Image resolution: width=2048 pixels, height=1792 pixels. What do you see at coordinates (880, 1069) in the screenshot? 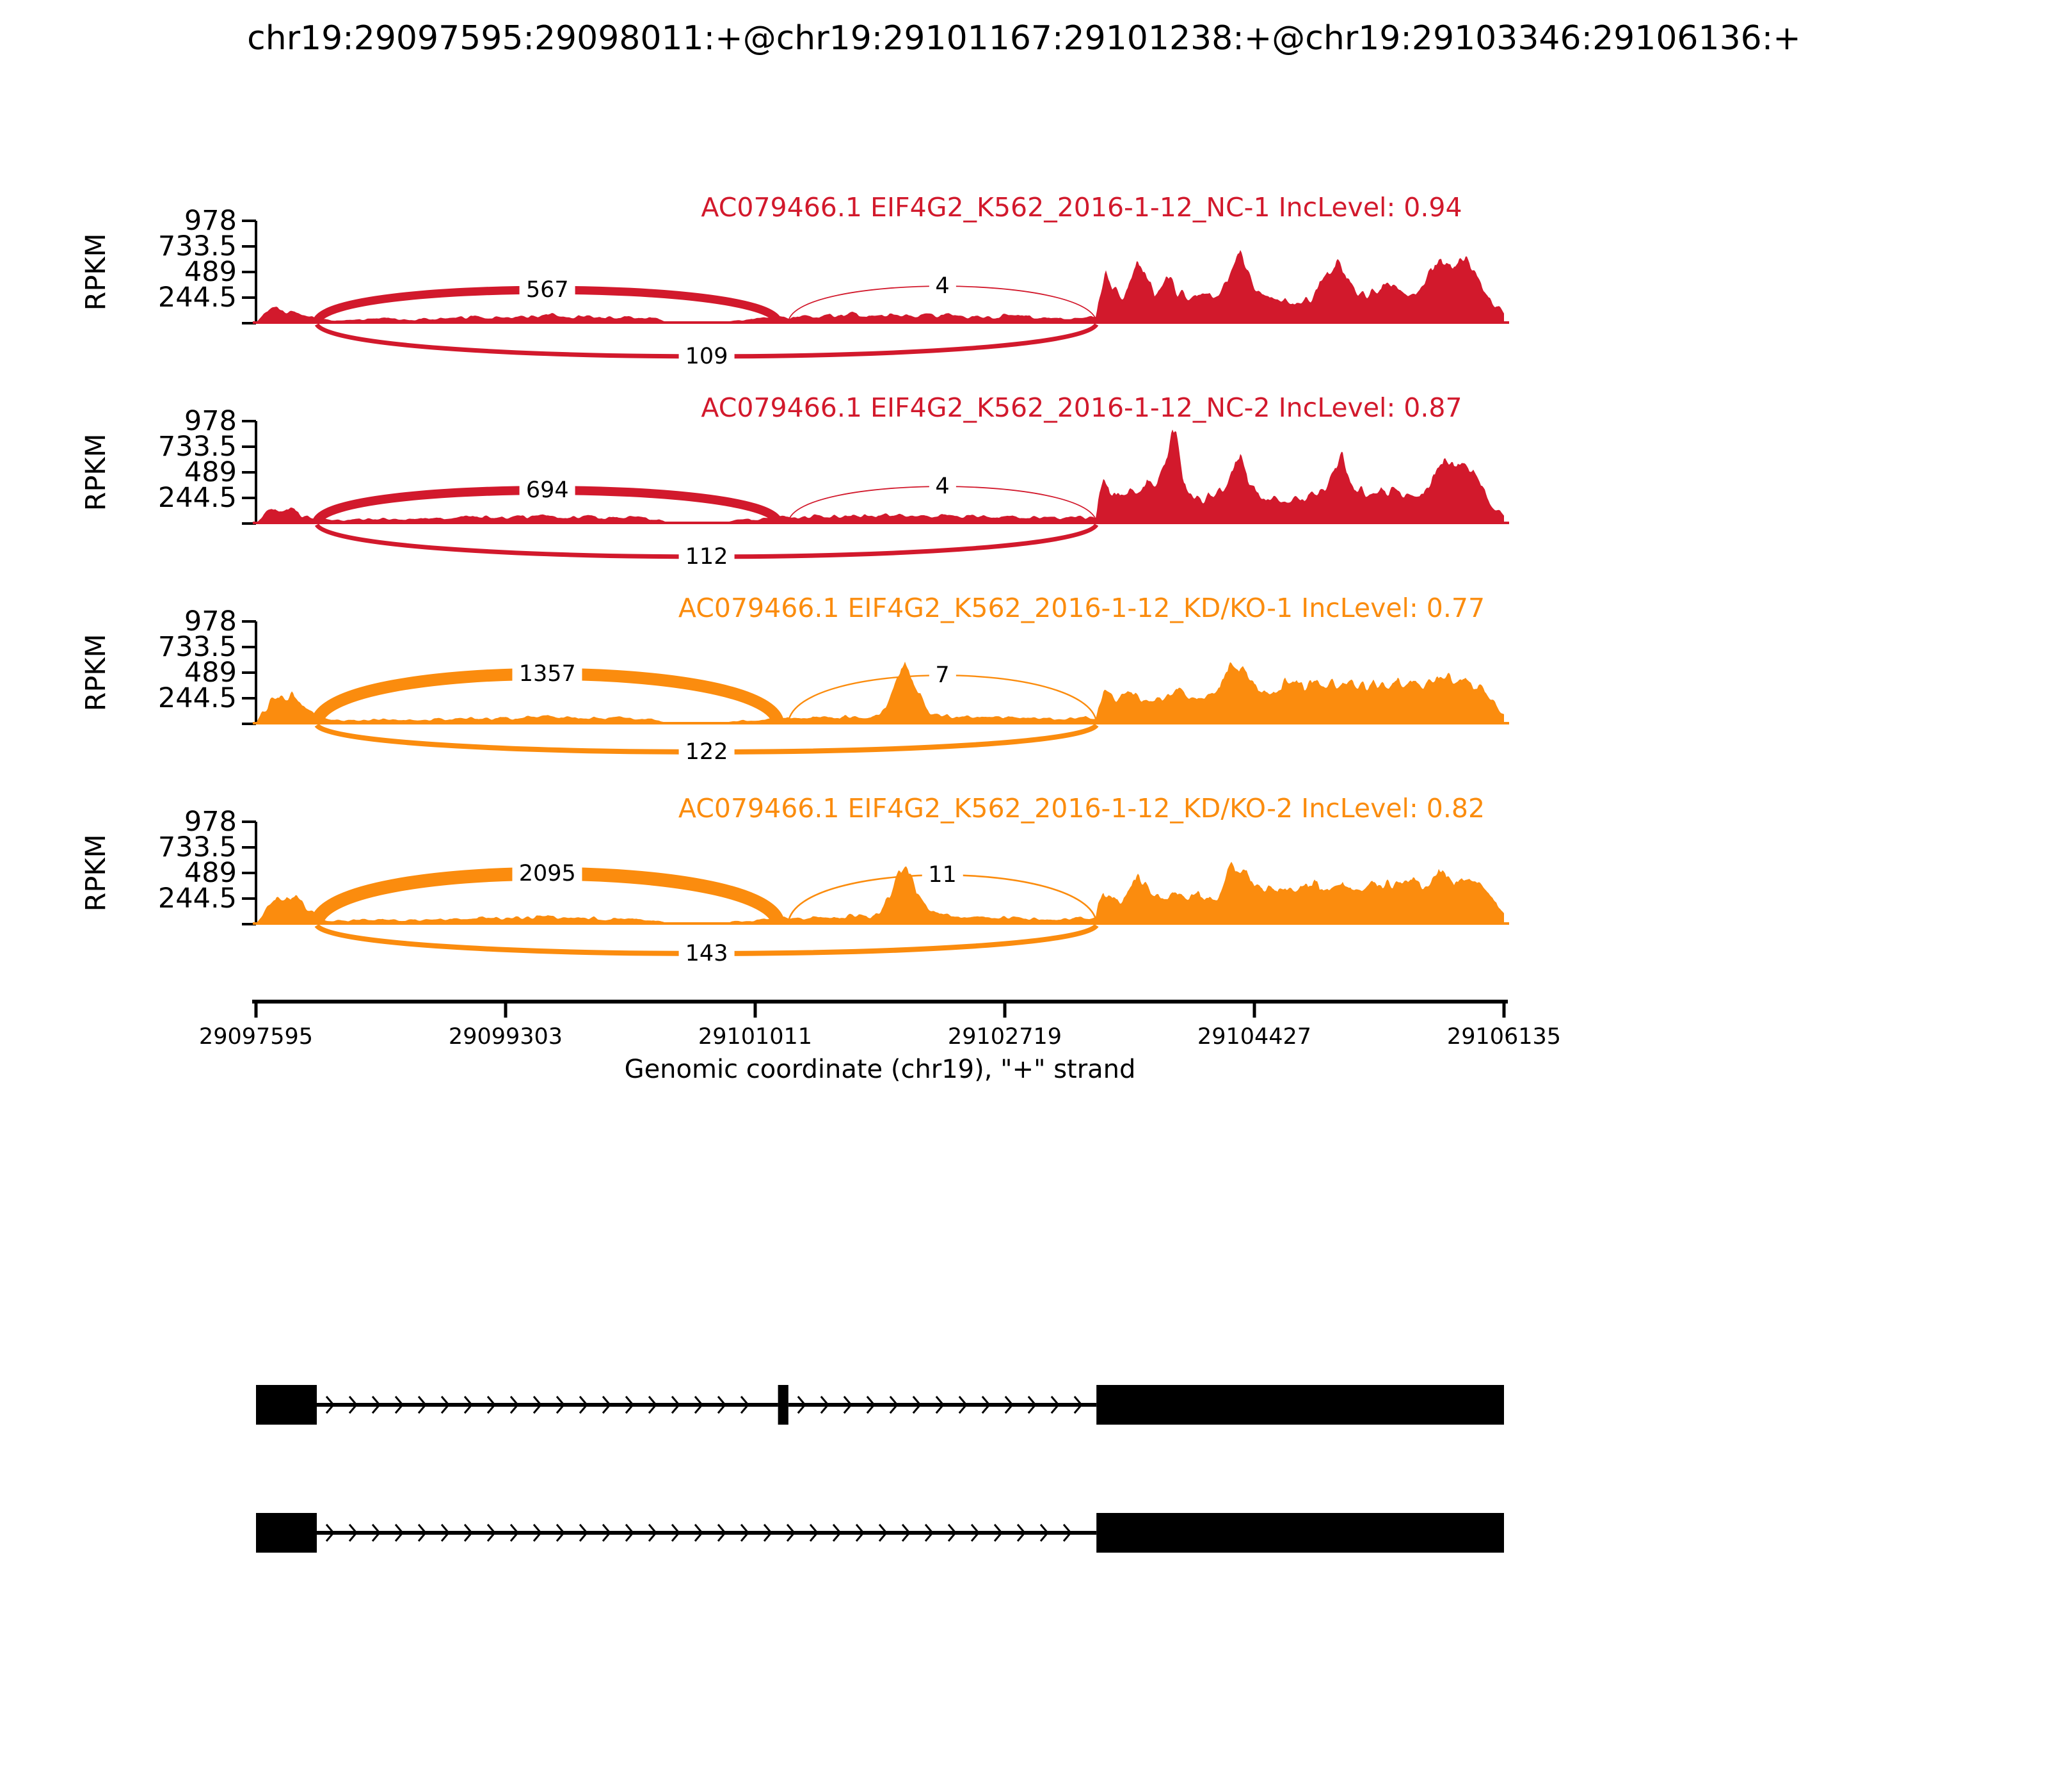
I see `x-axis-label: Genomic coordinate (chr19), "+" strand` at bounding box center [880, 1069].